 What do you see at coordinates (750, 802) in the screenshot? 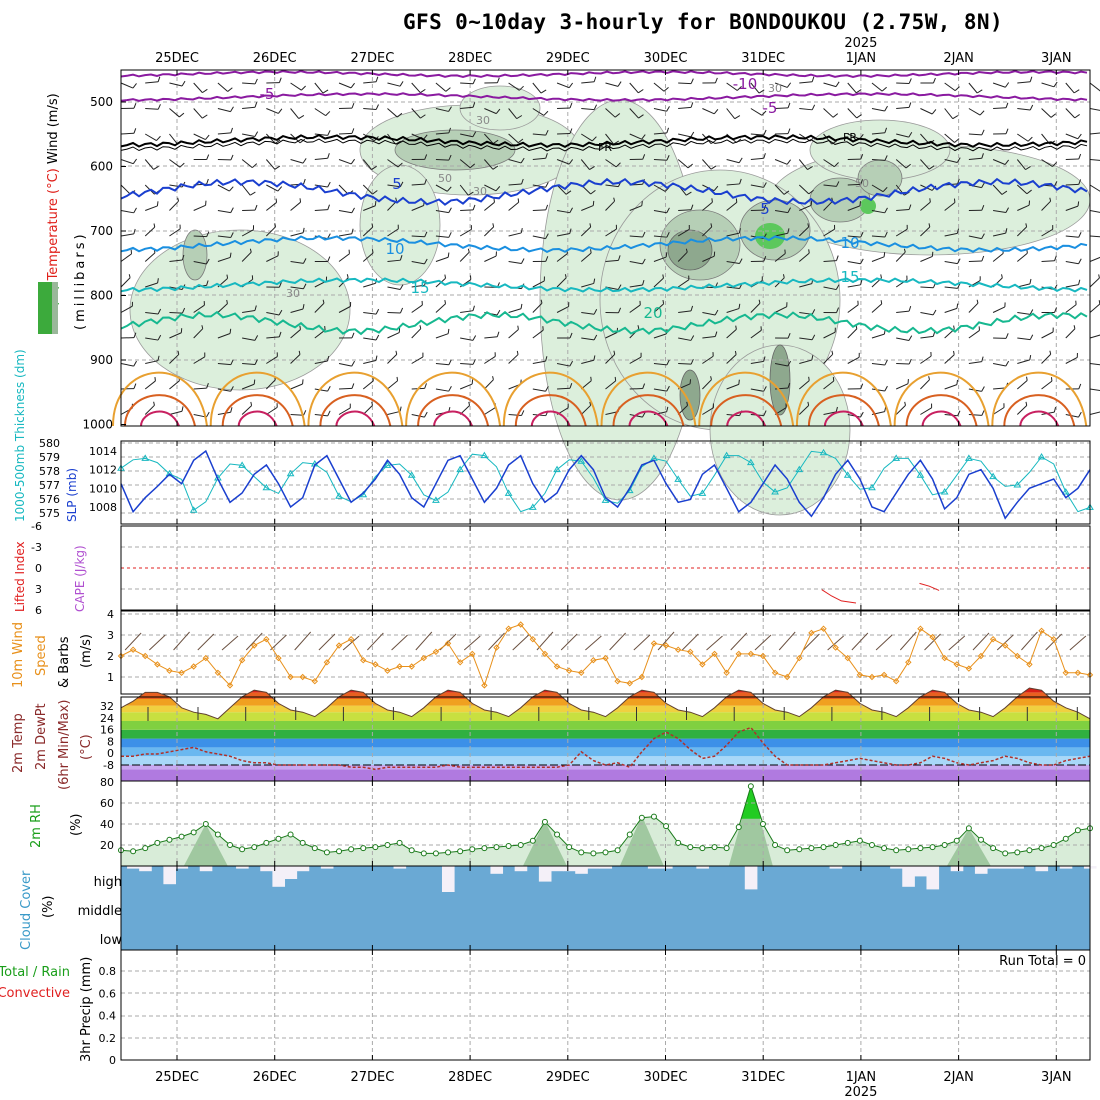
I see `rh-peak-shade` at bounding box center [750, 802].